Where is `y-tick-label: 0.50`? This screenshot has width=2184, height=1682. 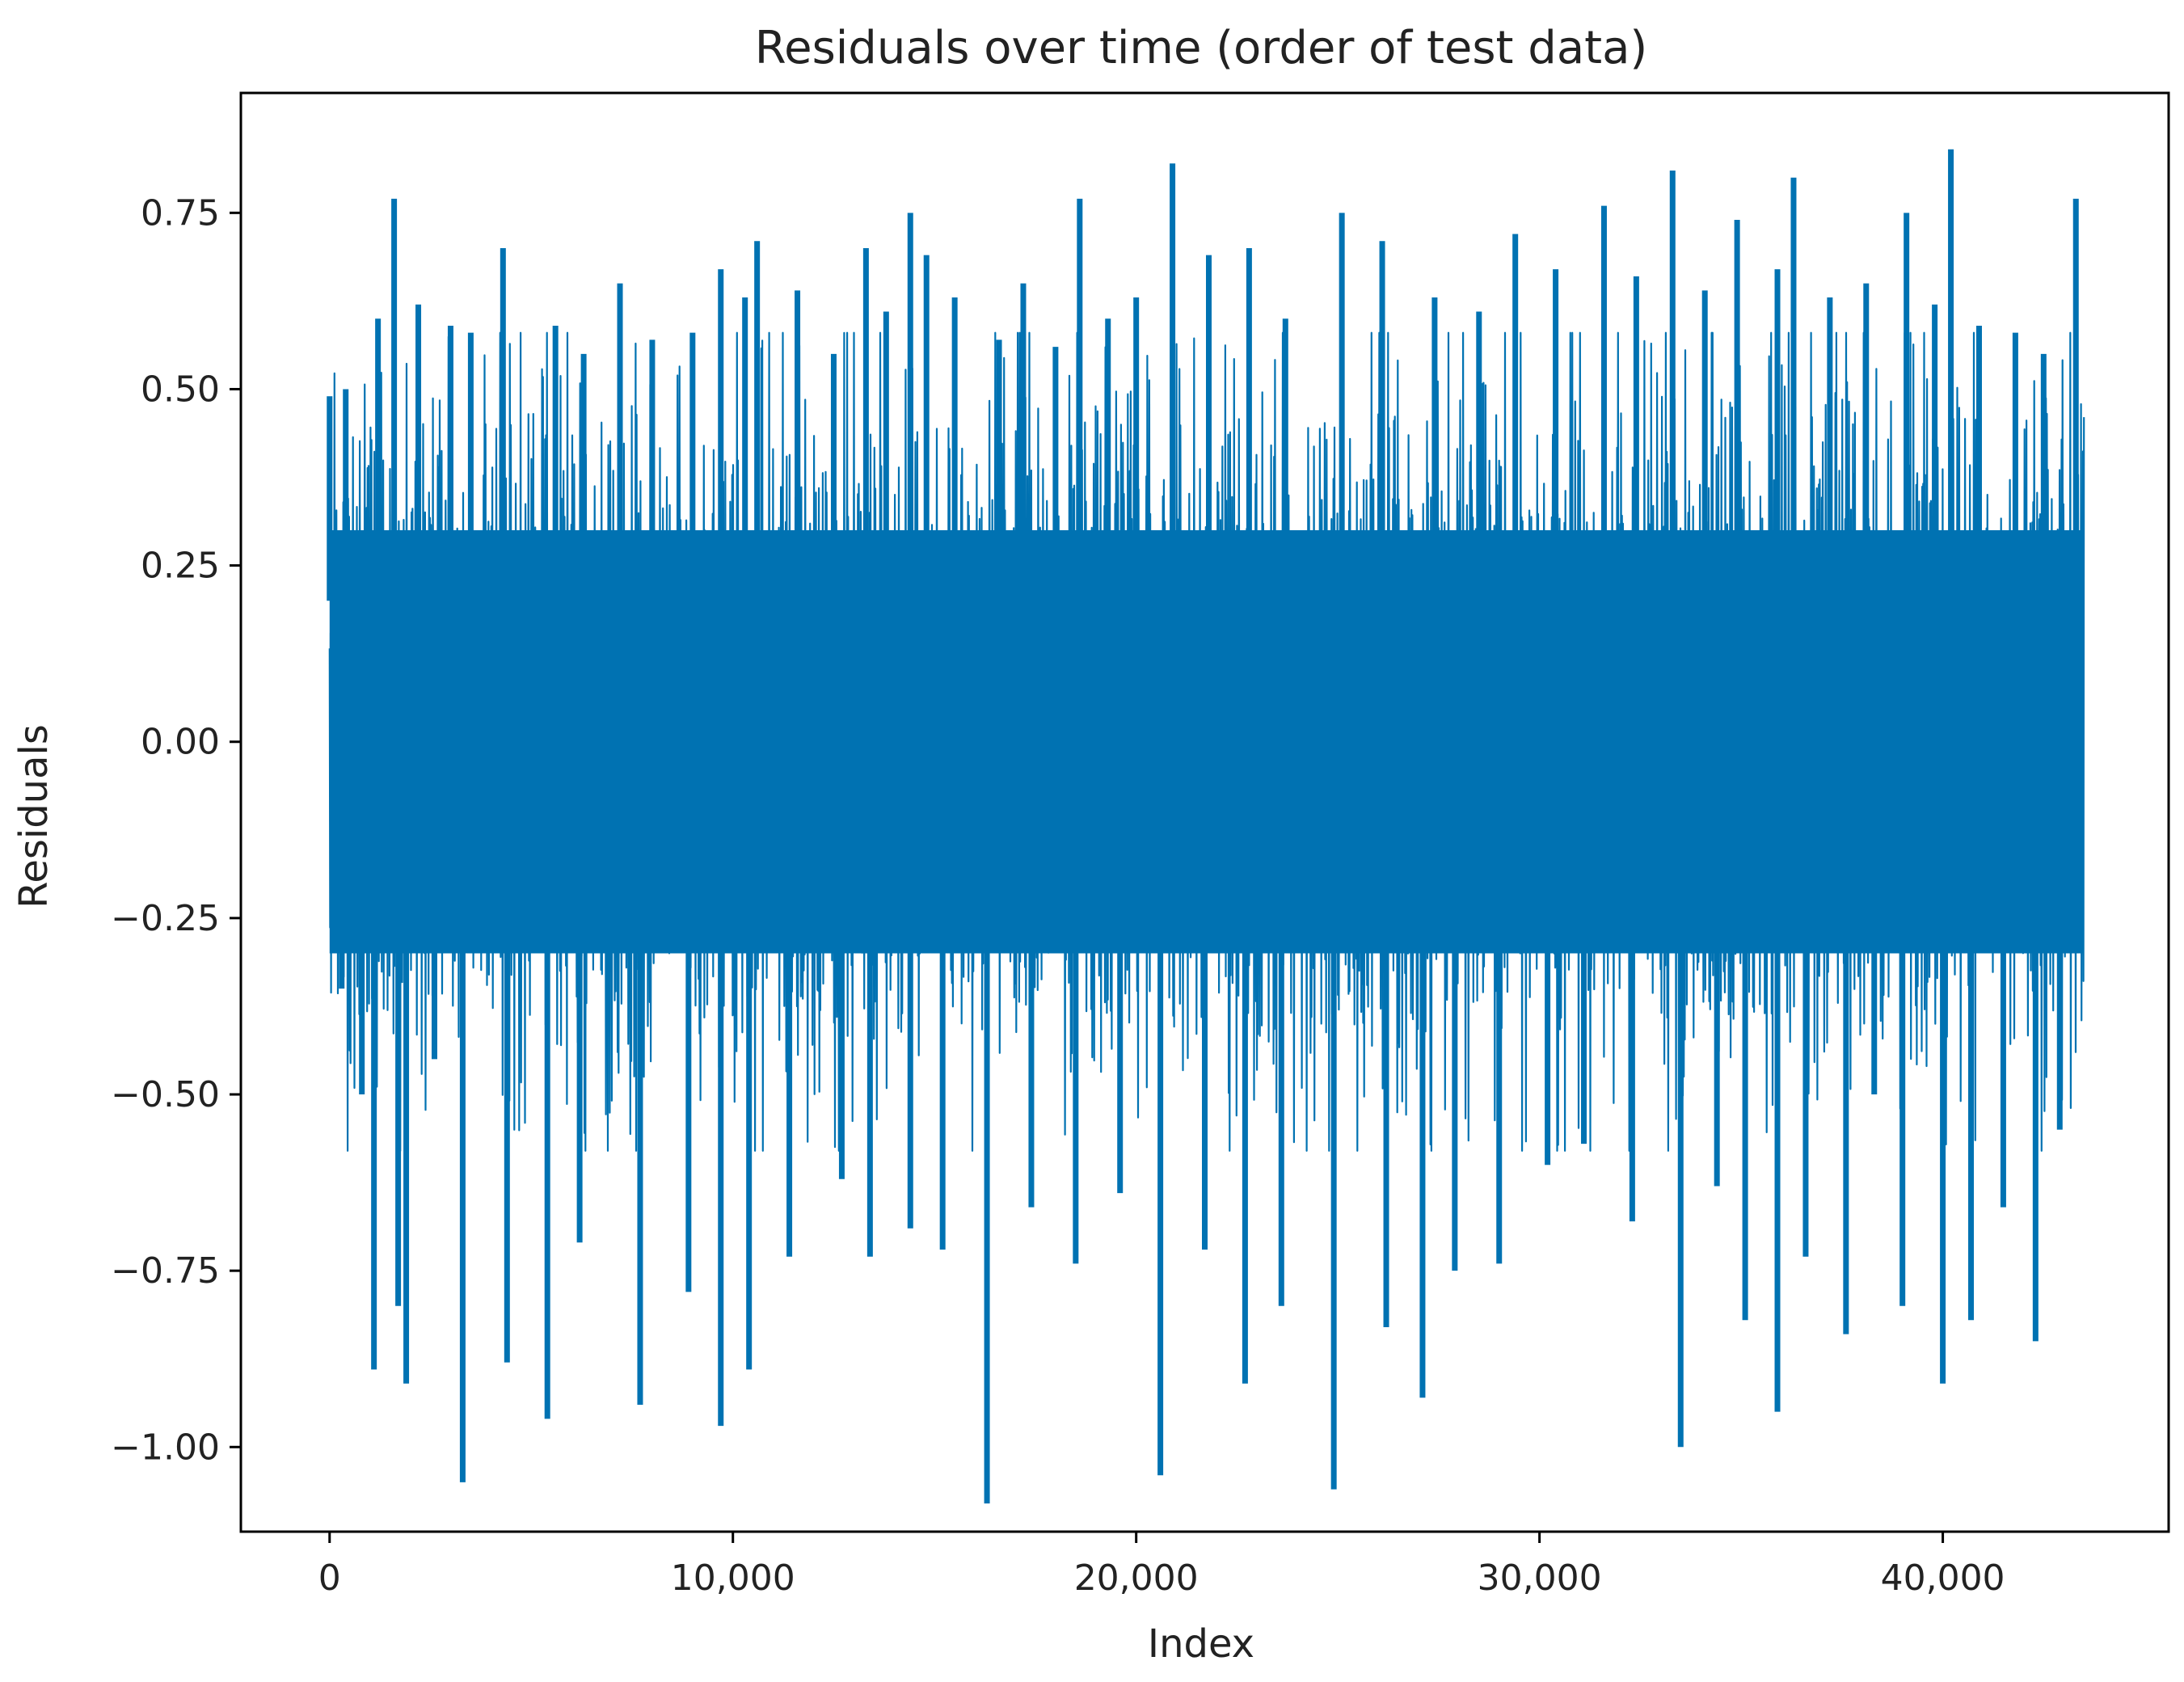 y-tick-label: 0.50 is located at coordinates (180, 389).